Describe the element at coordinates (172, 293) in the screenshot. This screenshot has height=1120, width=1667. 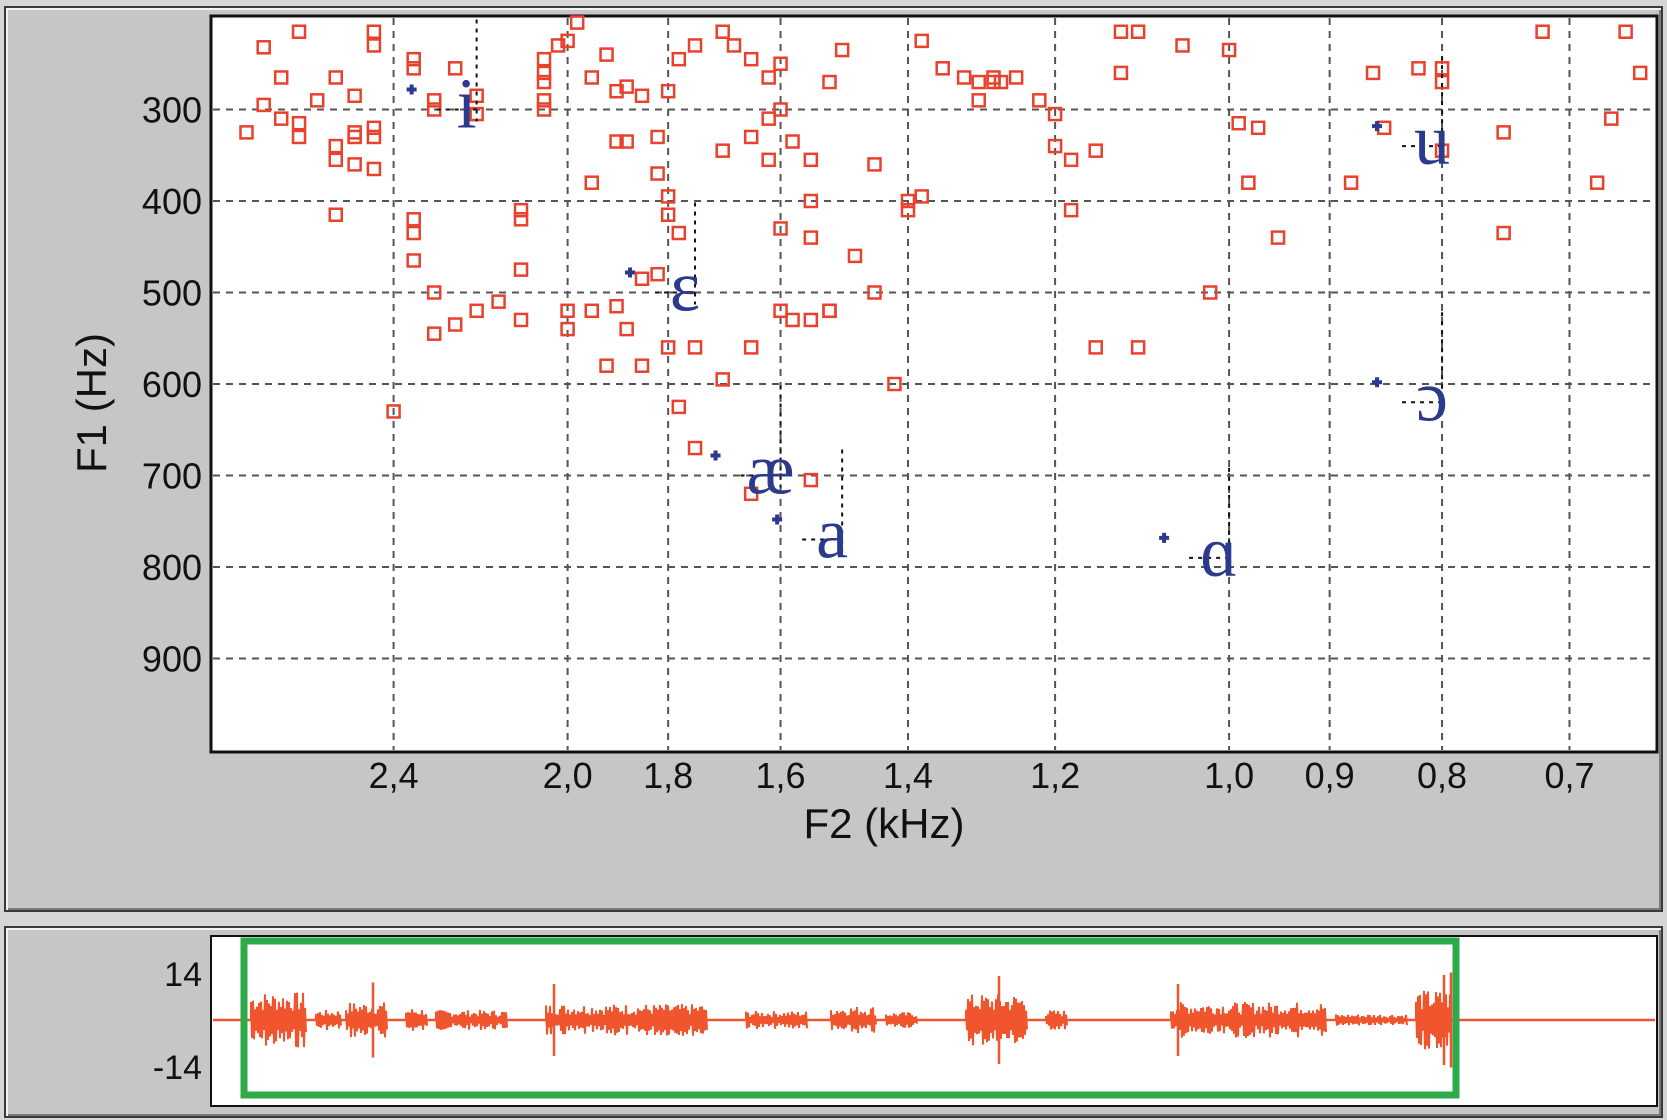
I see `y-tick-label: 500` at that location.